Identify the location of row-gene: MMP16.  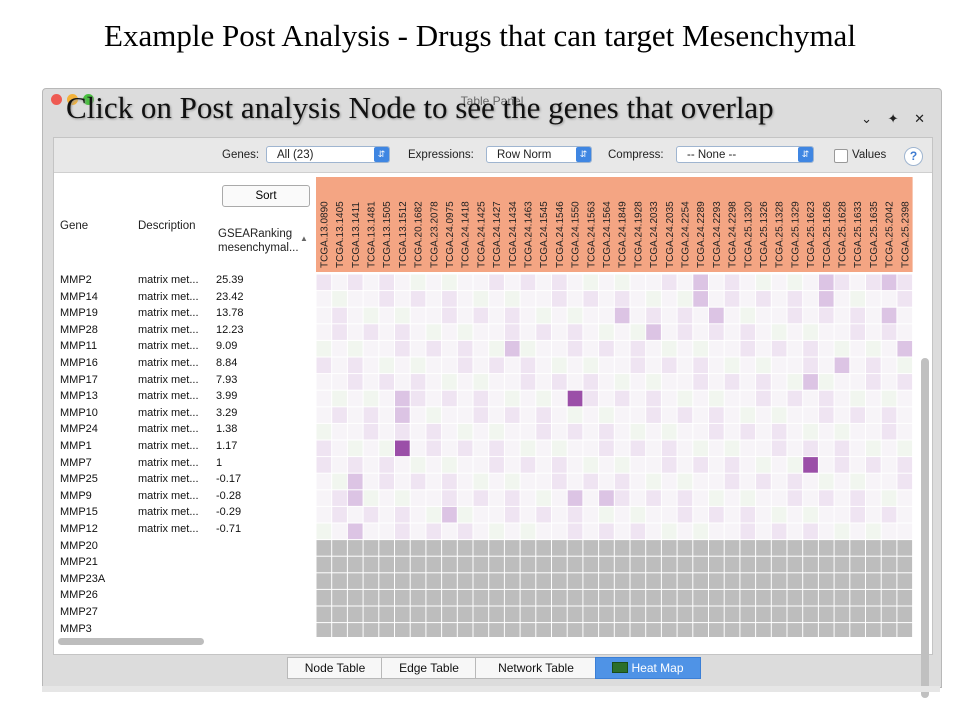
(79, 363).